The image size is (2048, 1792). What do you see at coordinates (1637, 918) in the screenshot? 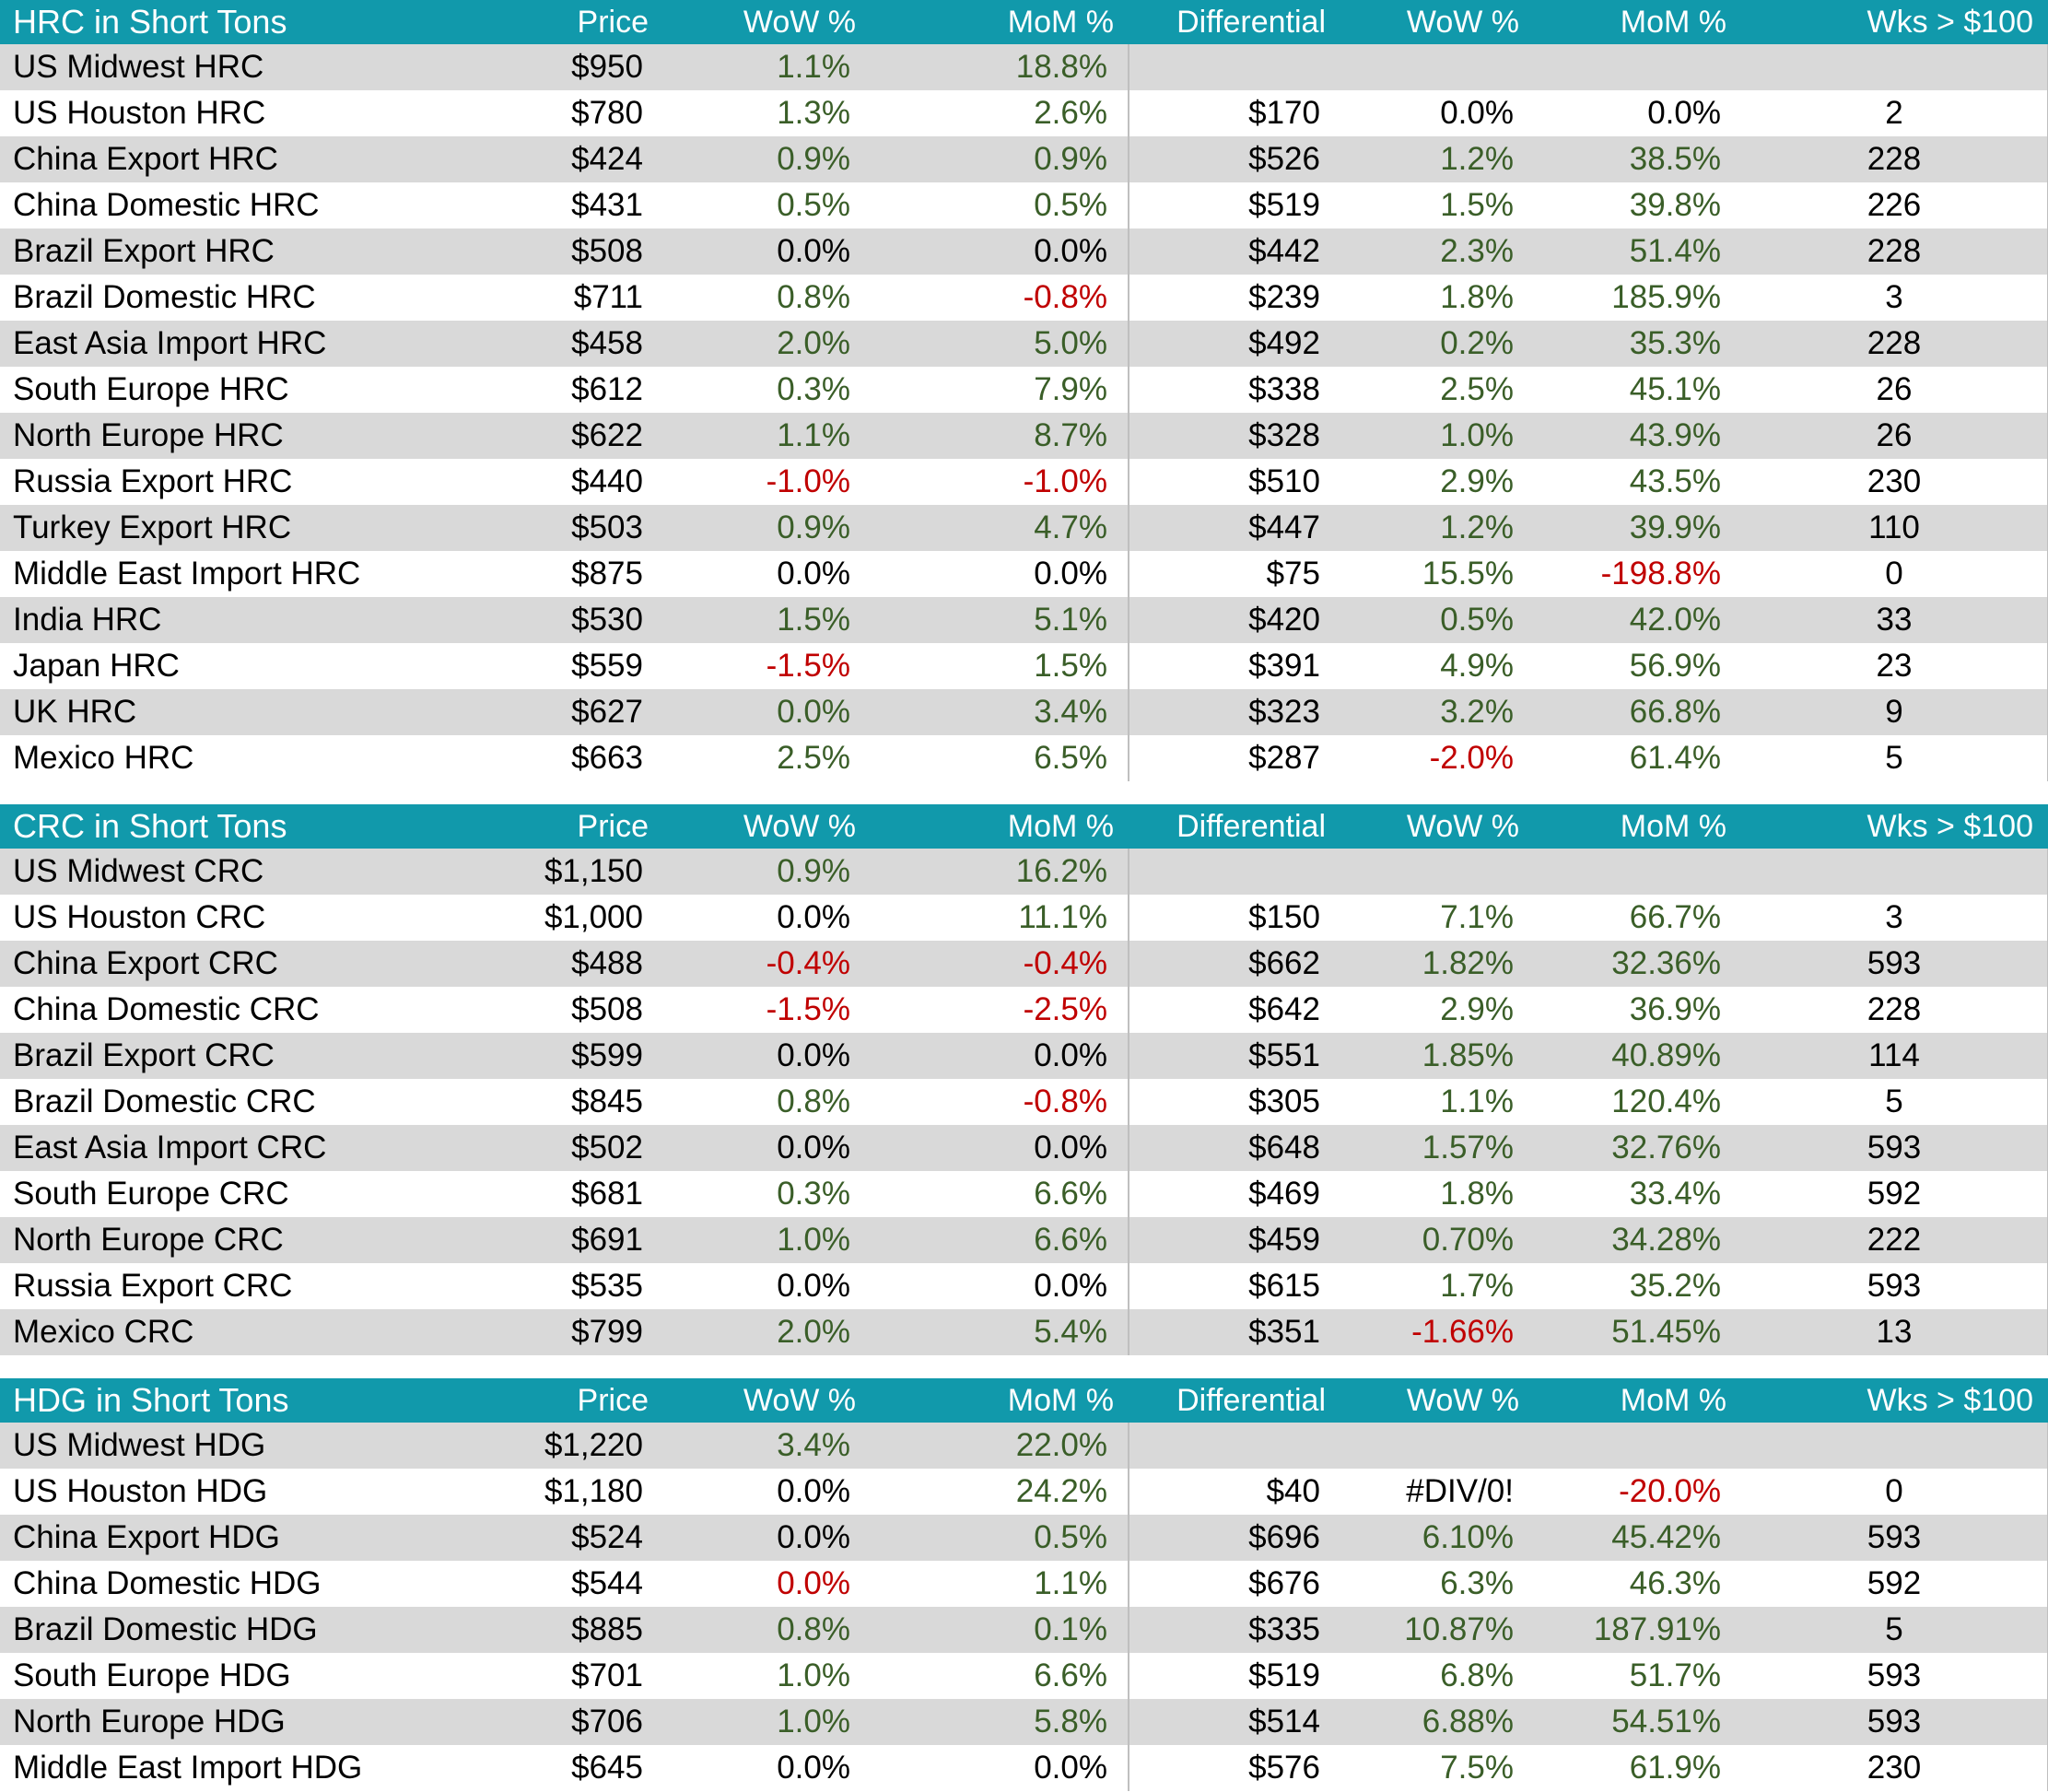
I see `diff-mom-pct-cell: 66.7%` at bounding box center [1637, 918].